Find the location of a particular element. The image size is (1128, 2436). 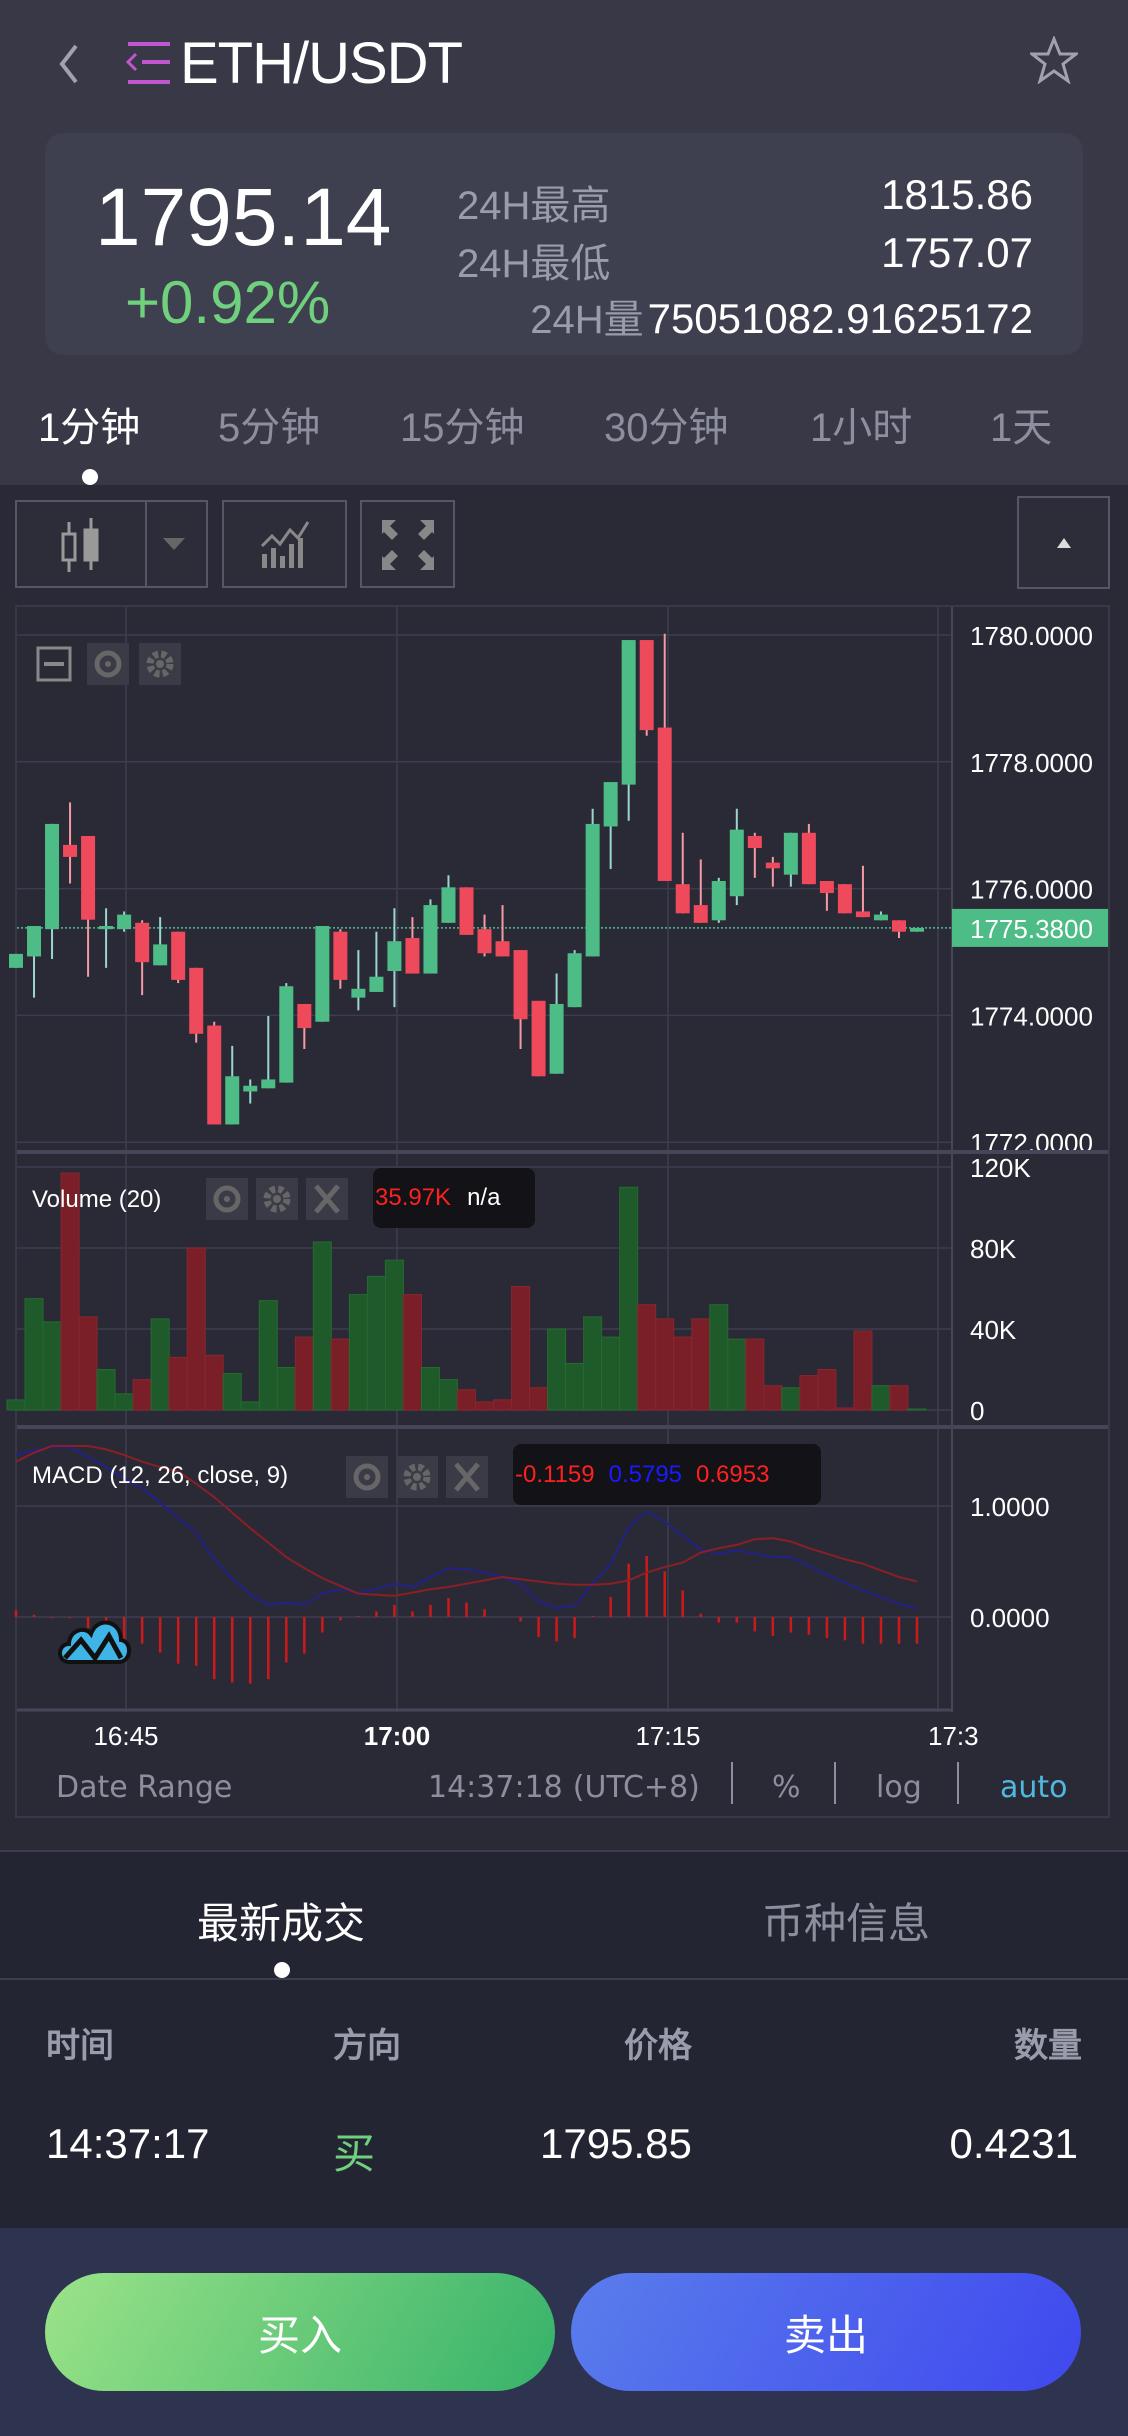

indent-menu-icon is located at coordinates (149, 63).